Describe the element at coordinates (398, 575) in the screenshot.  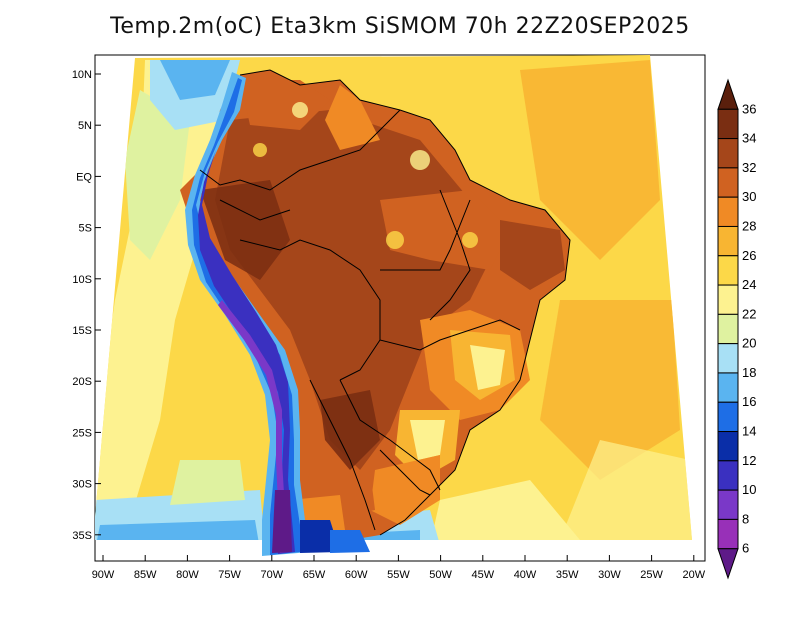
I see `lon-tick-label: 55W` at that location.